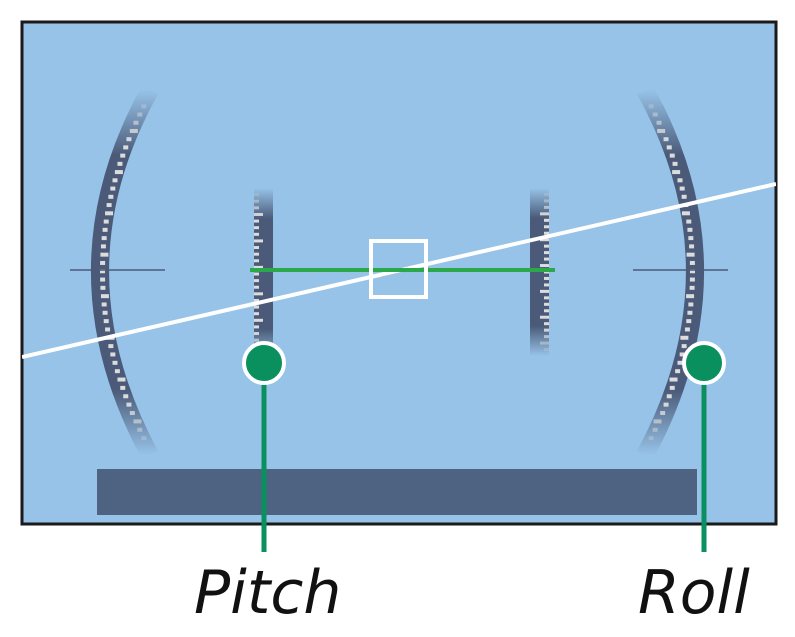 This screenshot has height=637, width=795. Describe the element at coordinates (694, 593) in the screenshot. I see `roll-label: Roll` at that location.